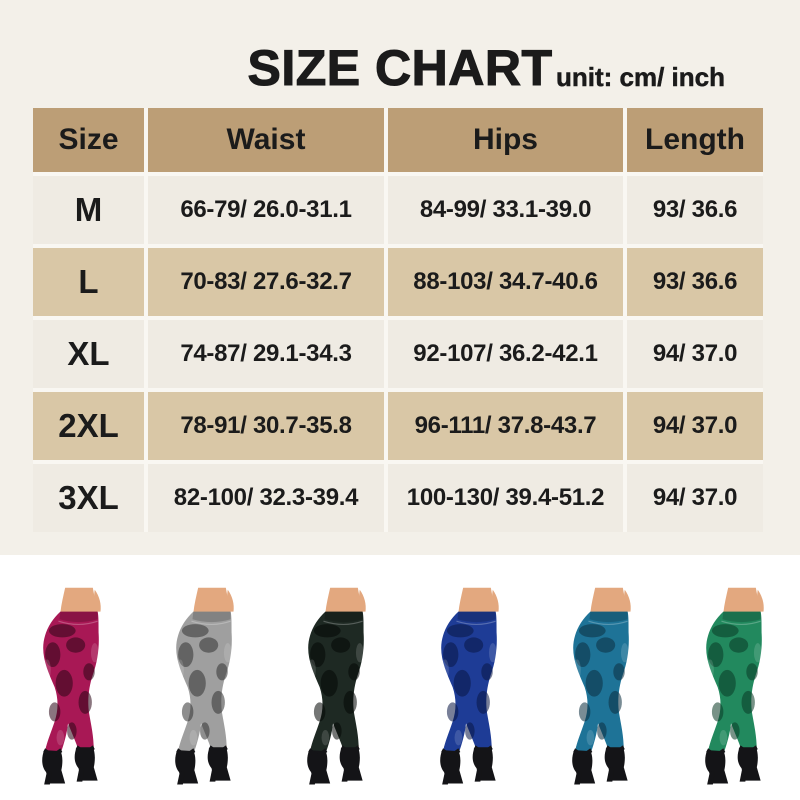 This screenshot has width=800, height=800. I want to click on row-m-hips: 84-99/ 33.1-39.0, so click(505, 210).